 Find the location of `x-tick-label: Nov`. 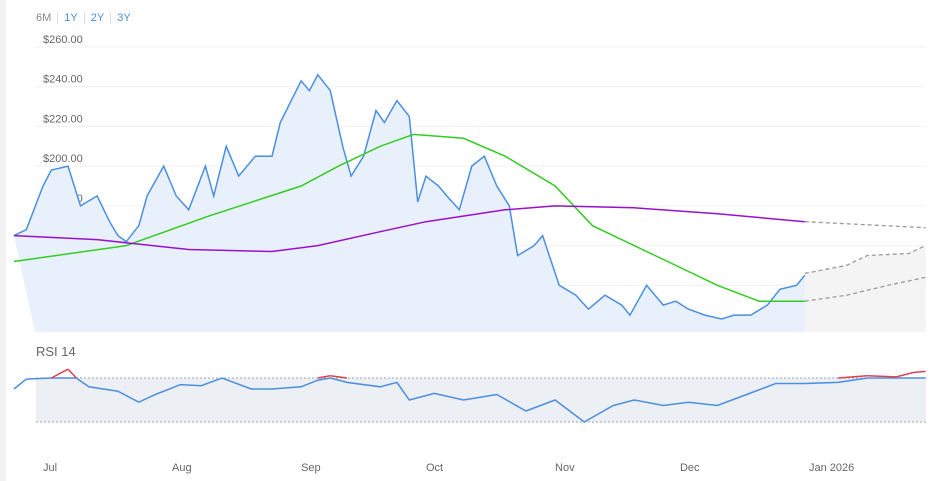

x-tick-label: Nov is located at coordinates (565, 468).